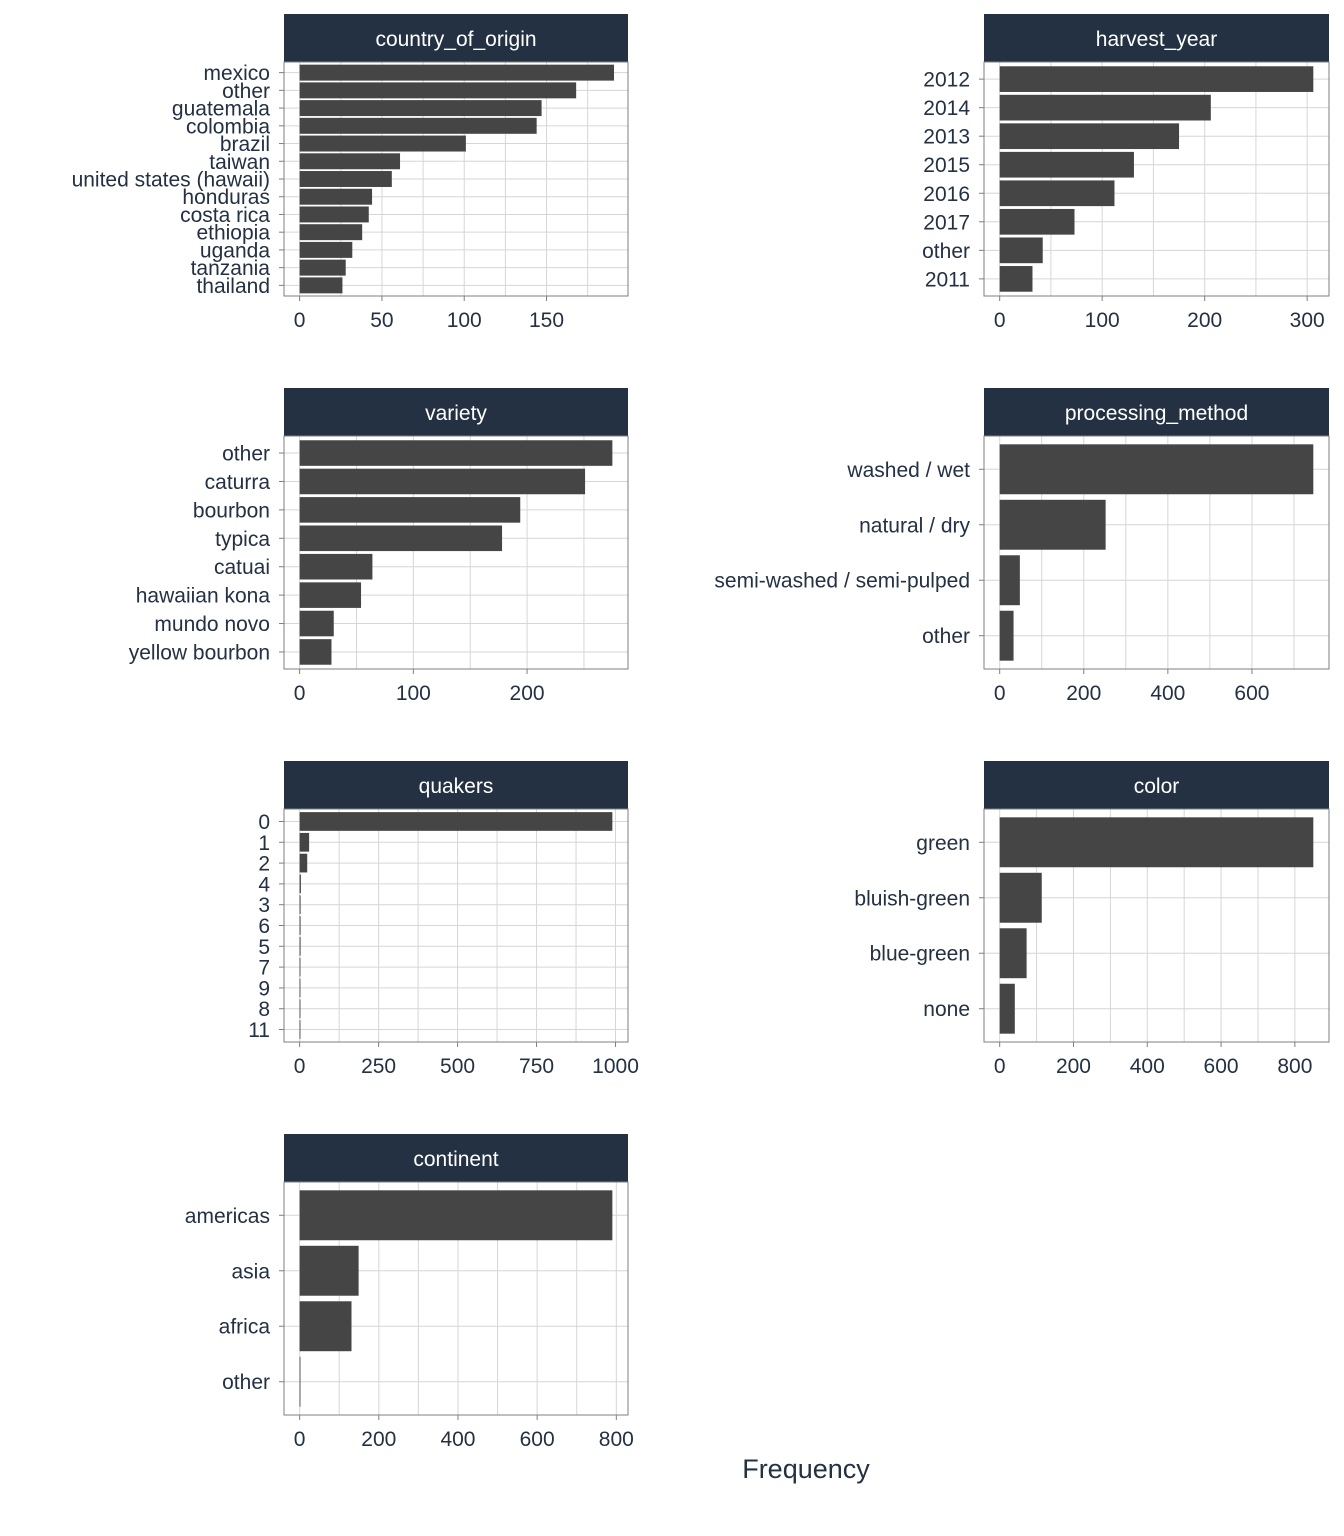 Image resolution: width=1344 pixels, height=1536 pixels. I want to click on bar-semi-washed-semi-pulped, so click(1009, 580).